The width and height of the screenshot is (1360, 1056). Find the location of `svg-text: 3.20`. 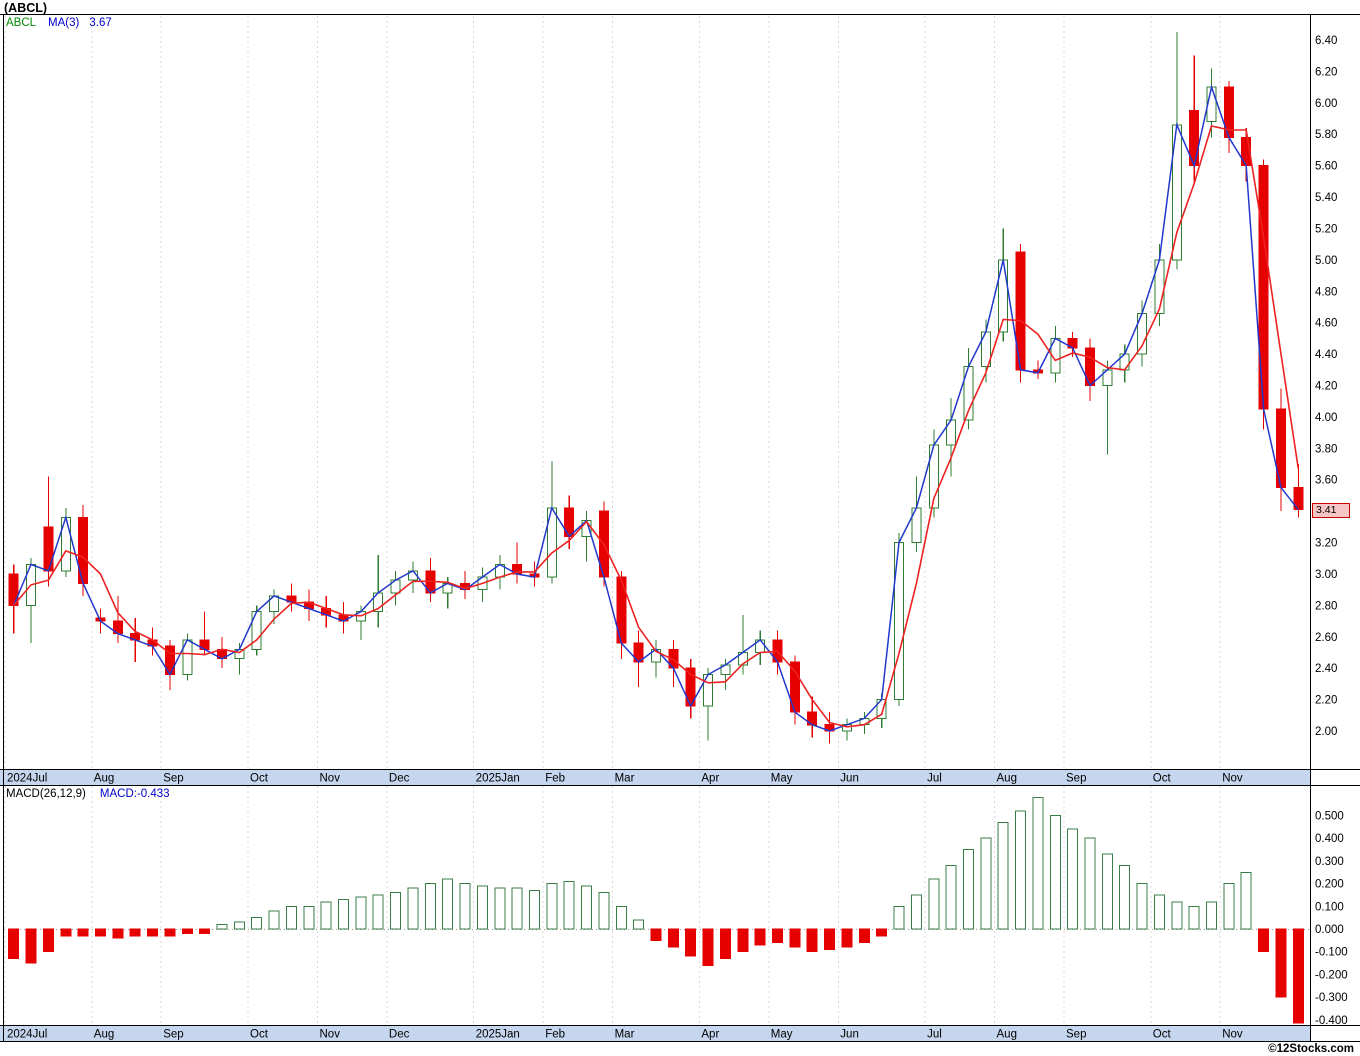

svg-text: 3.20 is located at coordinates (1326, 544).